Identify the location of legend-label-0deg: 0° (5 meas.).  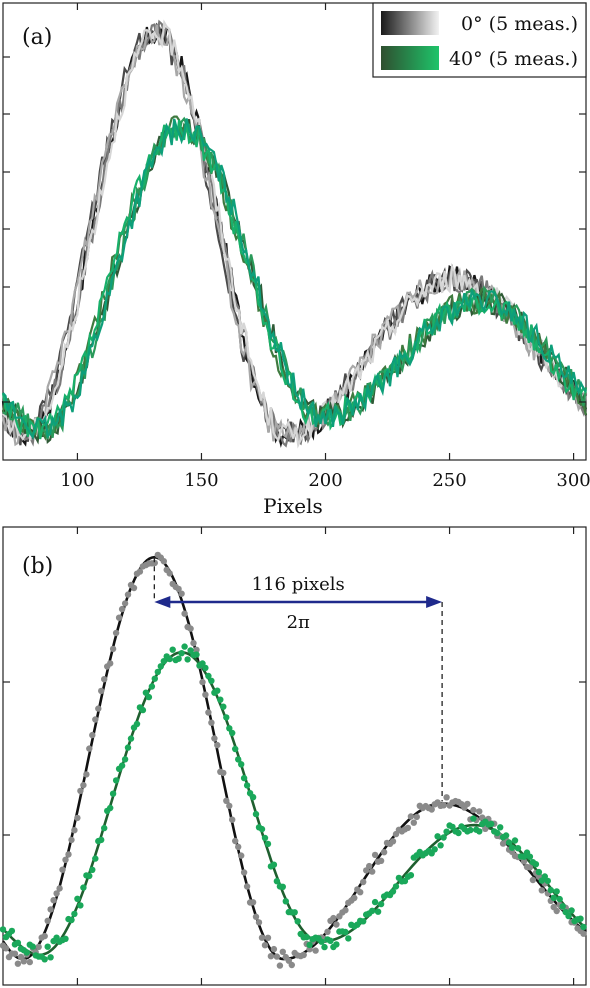
(519, 24).